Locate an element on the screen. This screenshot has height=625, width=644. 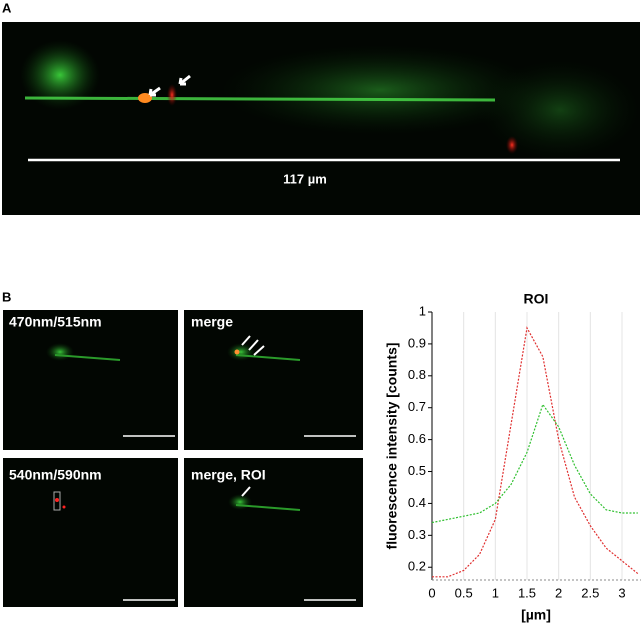
x-tick-label: 0.5 is located at coordinates (464, 592).